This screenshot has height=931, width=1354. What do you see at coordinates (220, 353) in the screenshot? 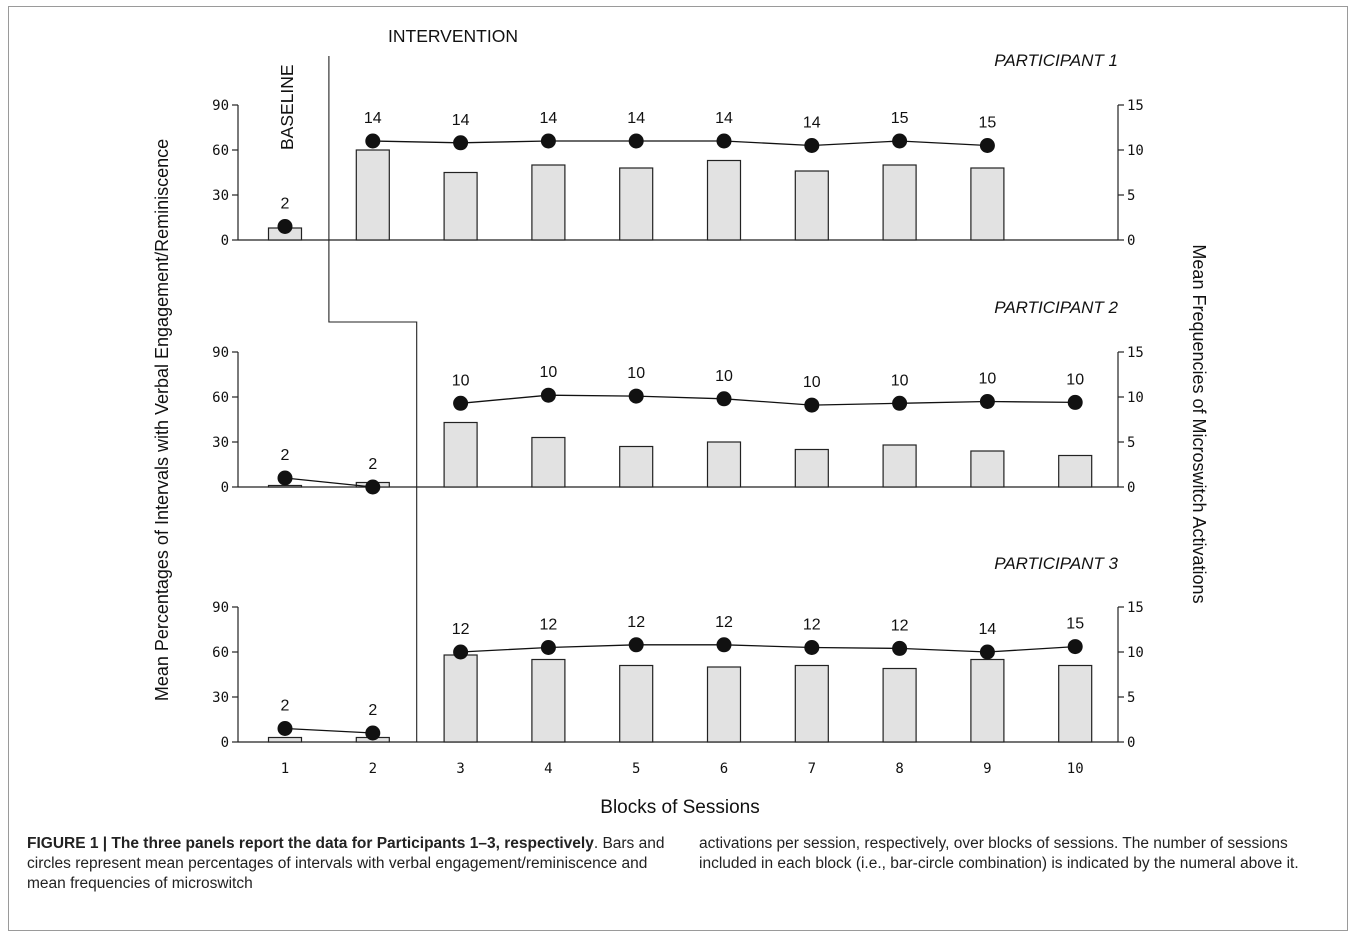
I see `p2-left-tick-label: 90` at bounding box center [220, 353].